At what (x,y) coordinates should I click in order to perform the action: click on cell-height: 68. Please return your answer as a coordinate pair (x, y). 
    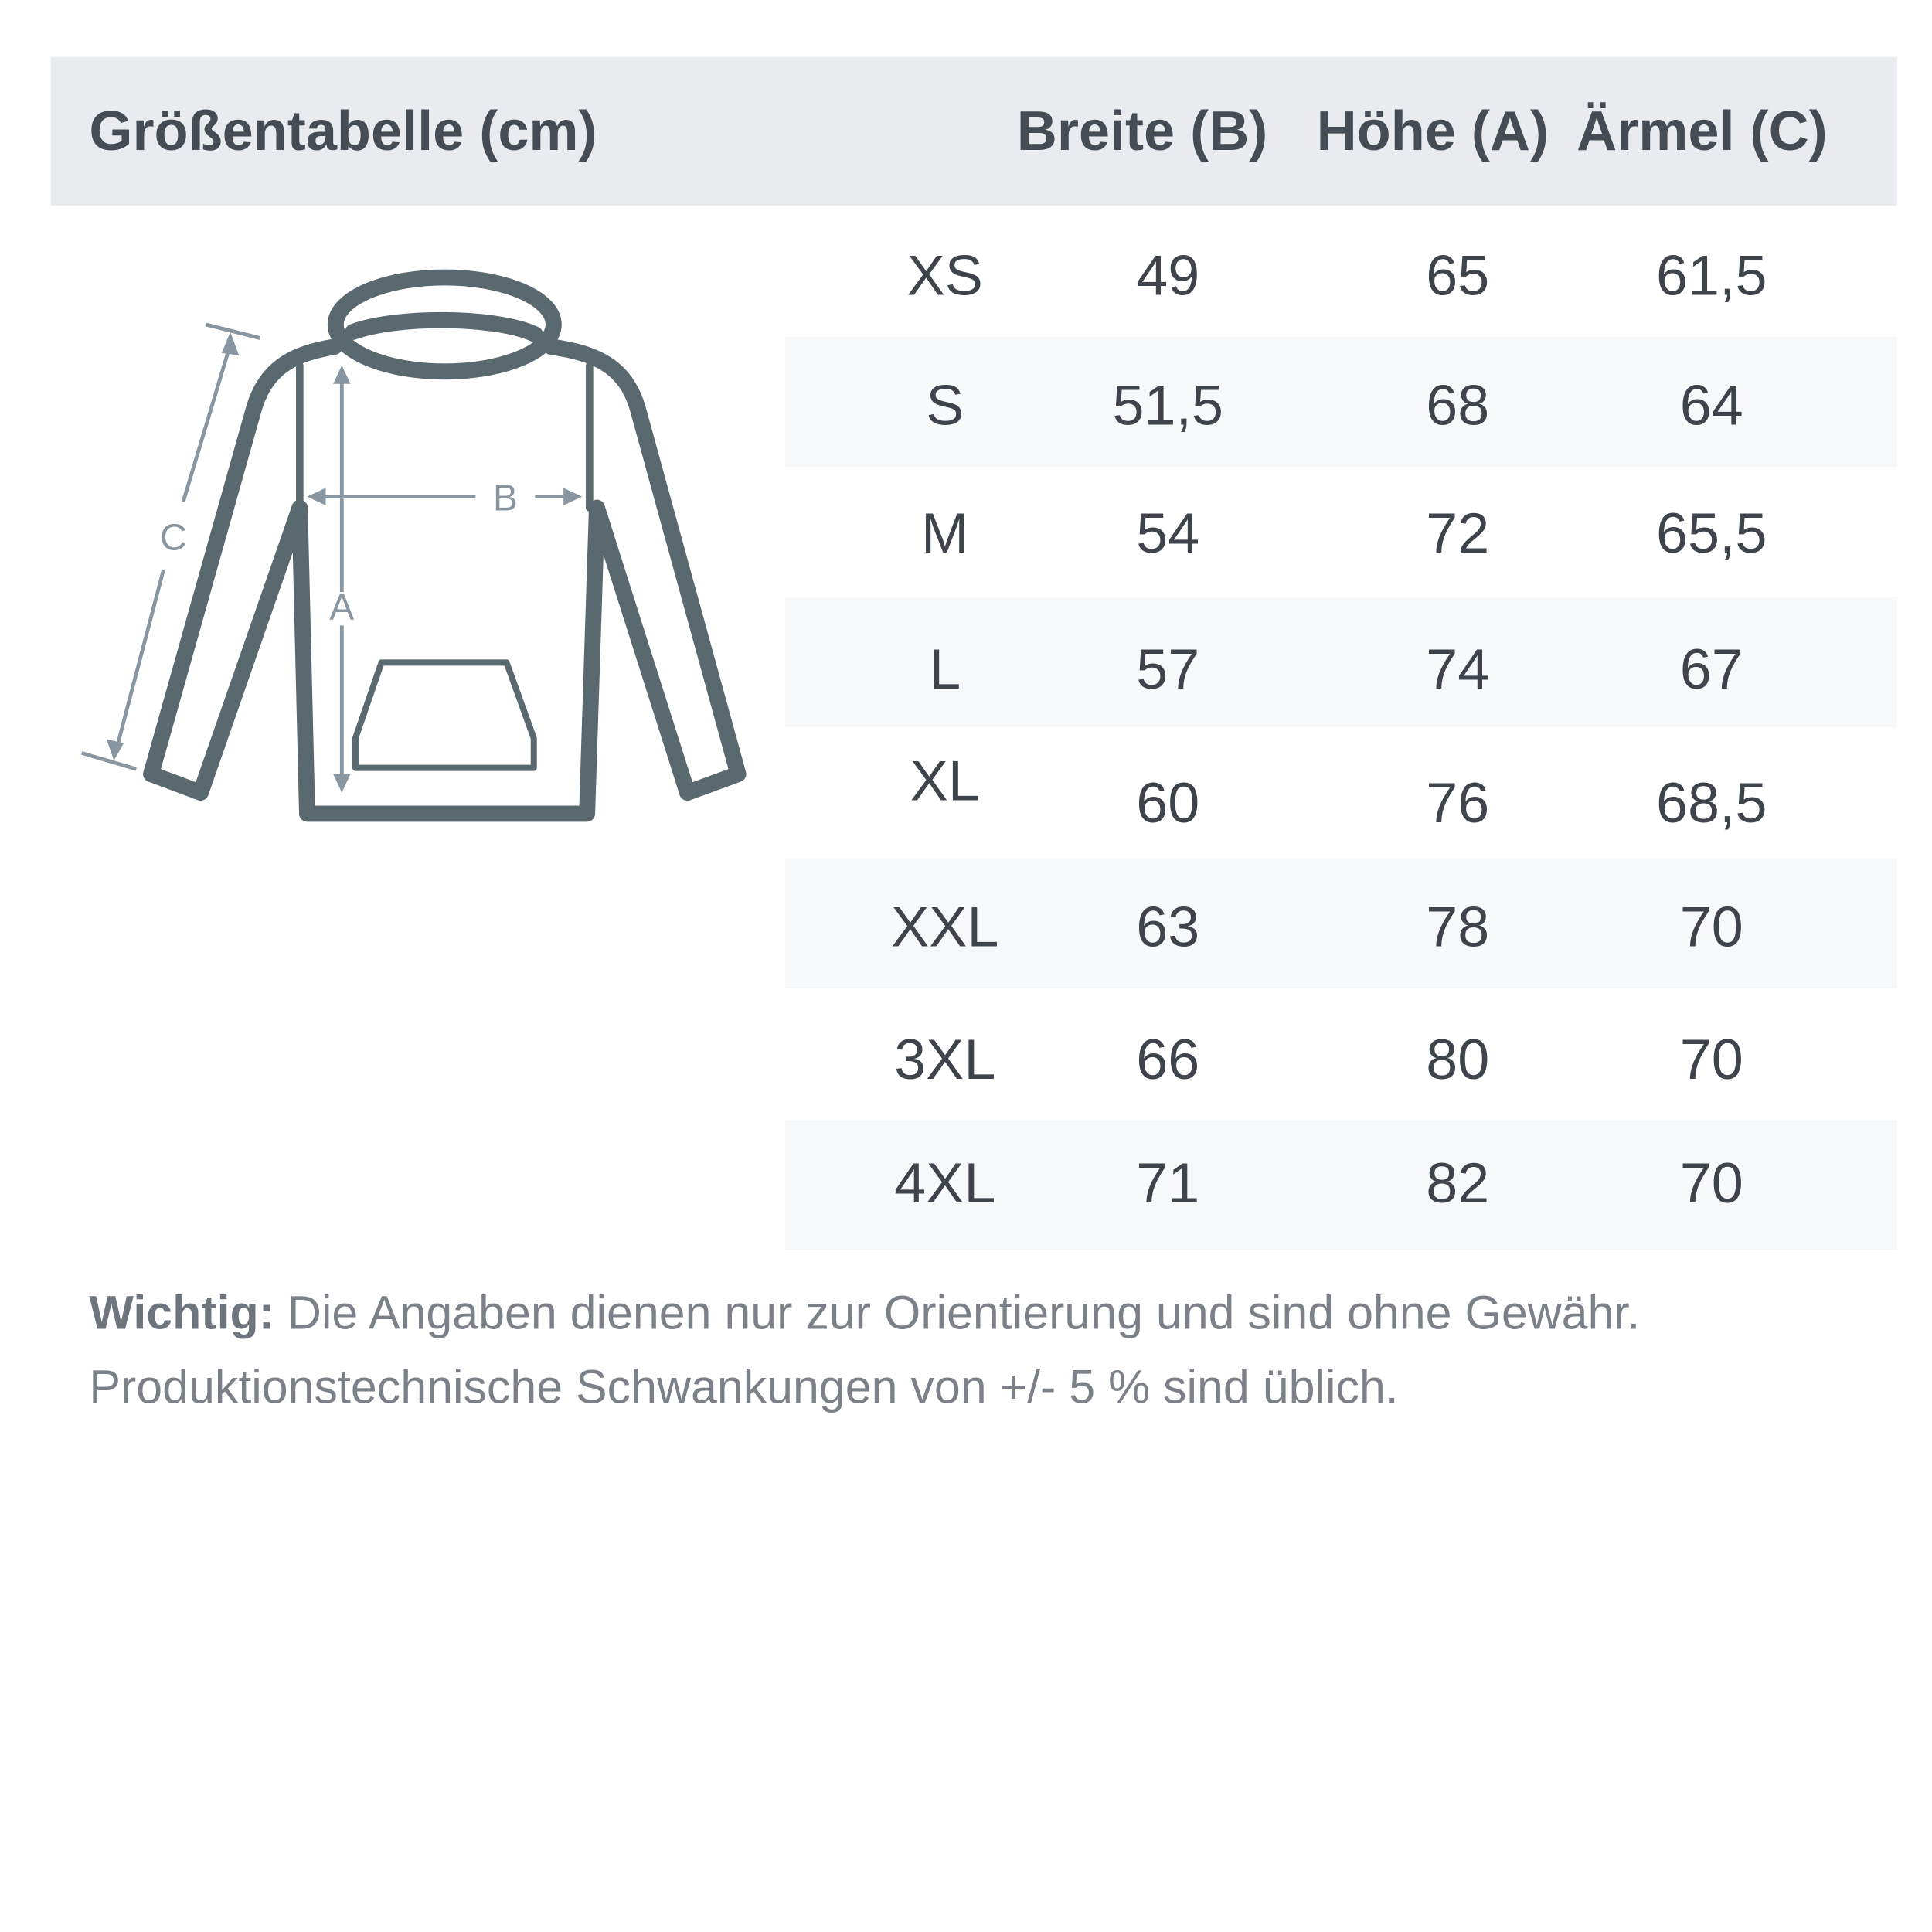
    Looking at the image, I should click on (1458, 404).